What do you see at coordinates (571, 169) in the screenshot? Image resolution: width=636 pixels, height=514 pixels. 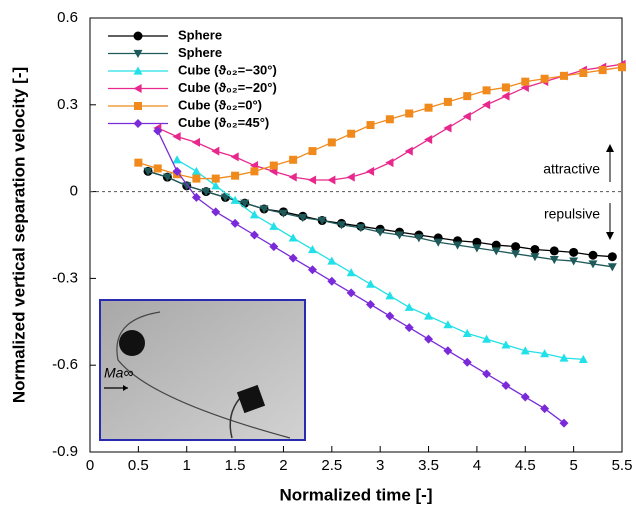 I see `annotation: attractive` at bounding box center [571, 169].